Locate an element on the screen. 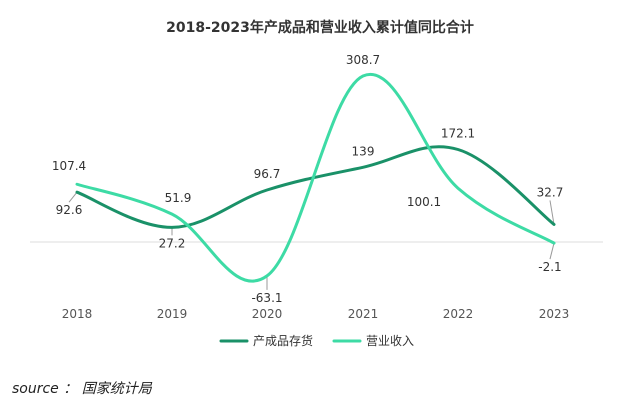 The height and width of the screenshot is (411, 640). x-tick-label: 2019 is located at coordinates (172, 314).